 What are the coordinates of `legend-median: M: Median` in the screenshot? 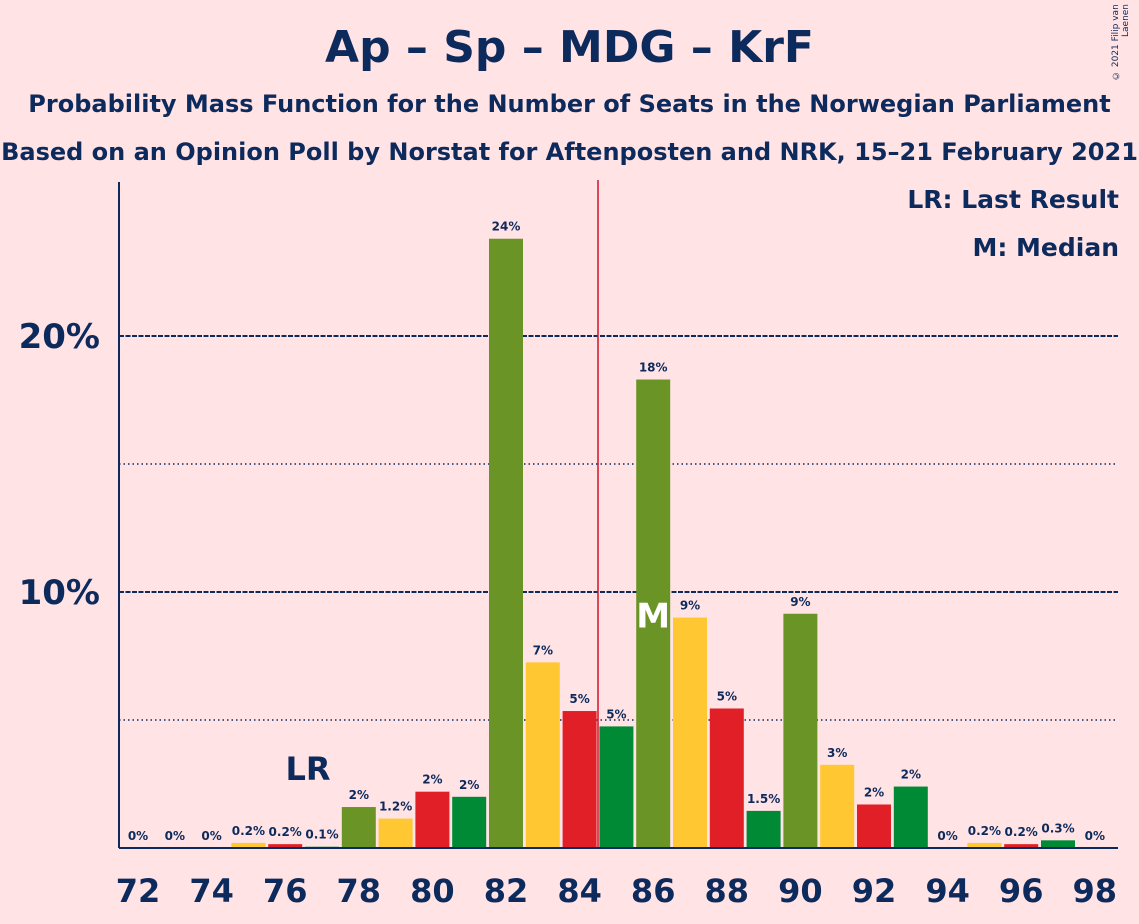 It's located at (1045, 247).